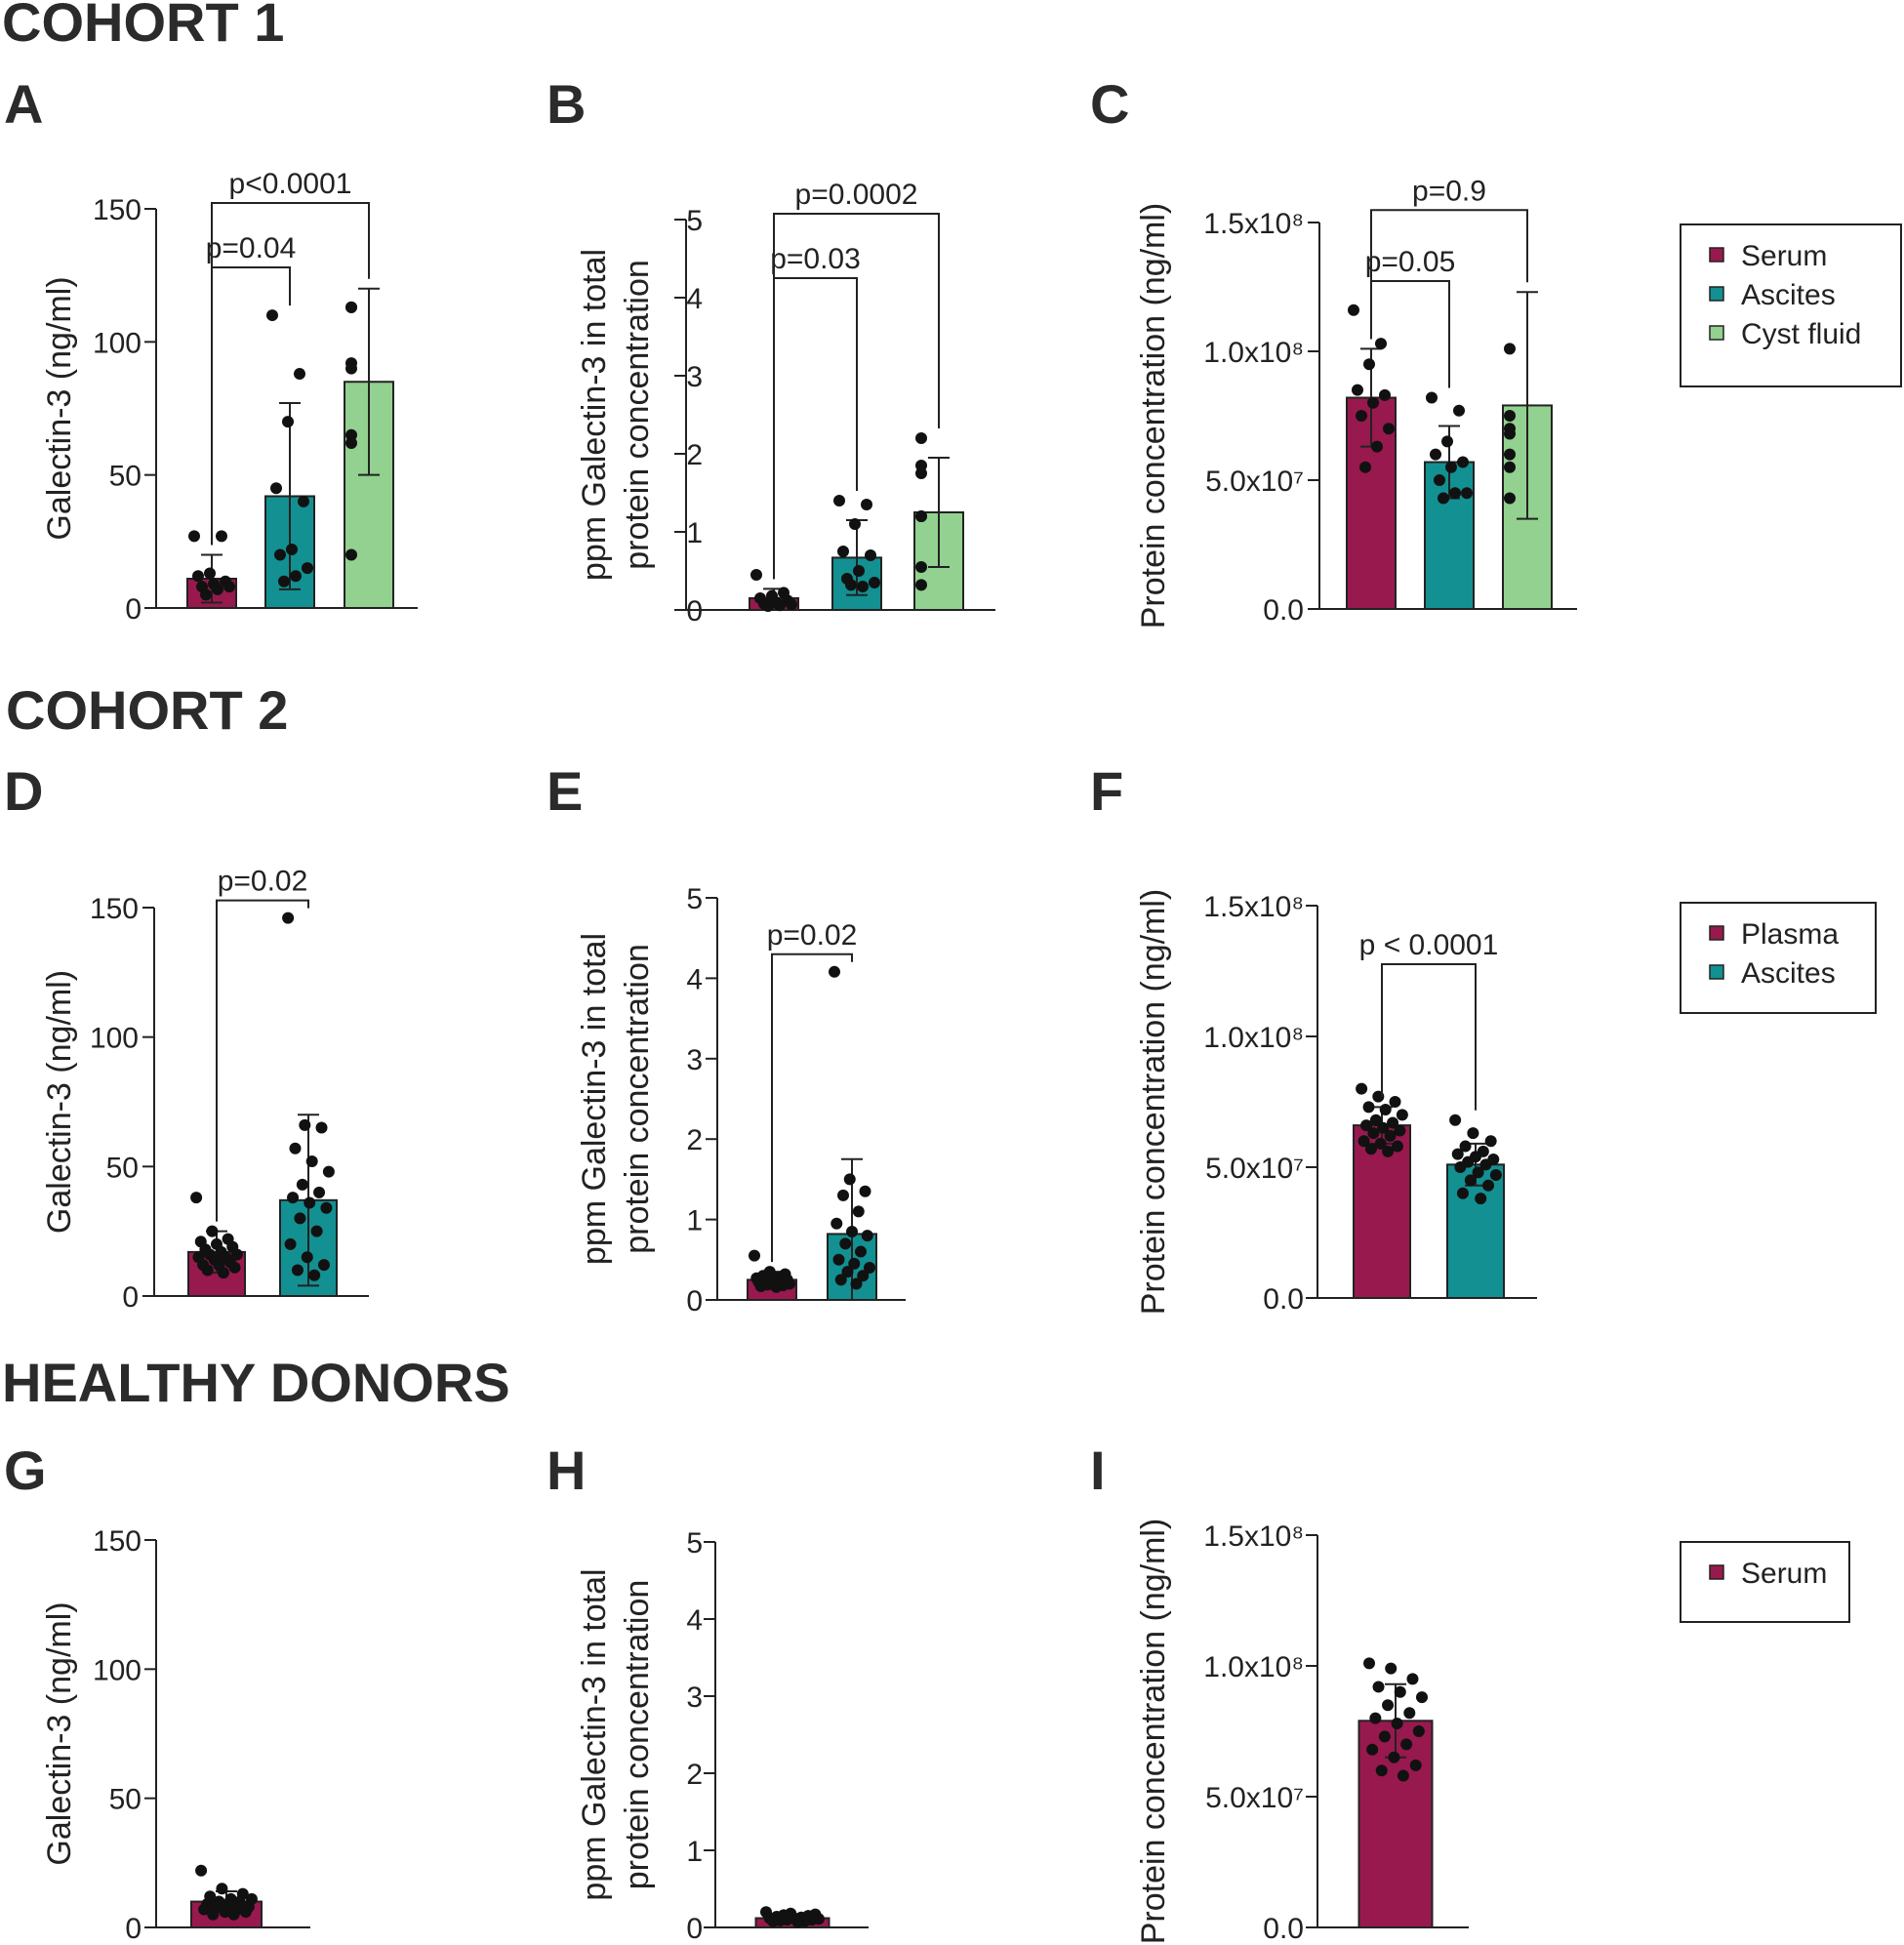  I want to click on panel-d-y-tick-label: 0, so click(130, 1297).